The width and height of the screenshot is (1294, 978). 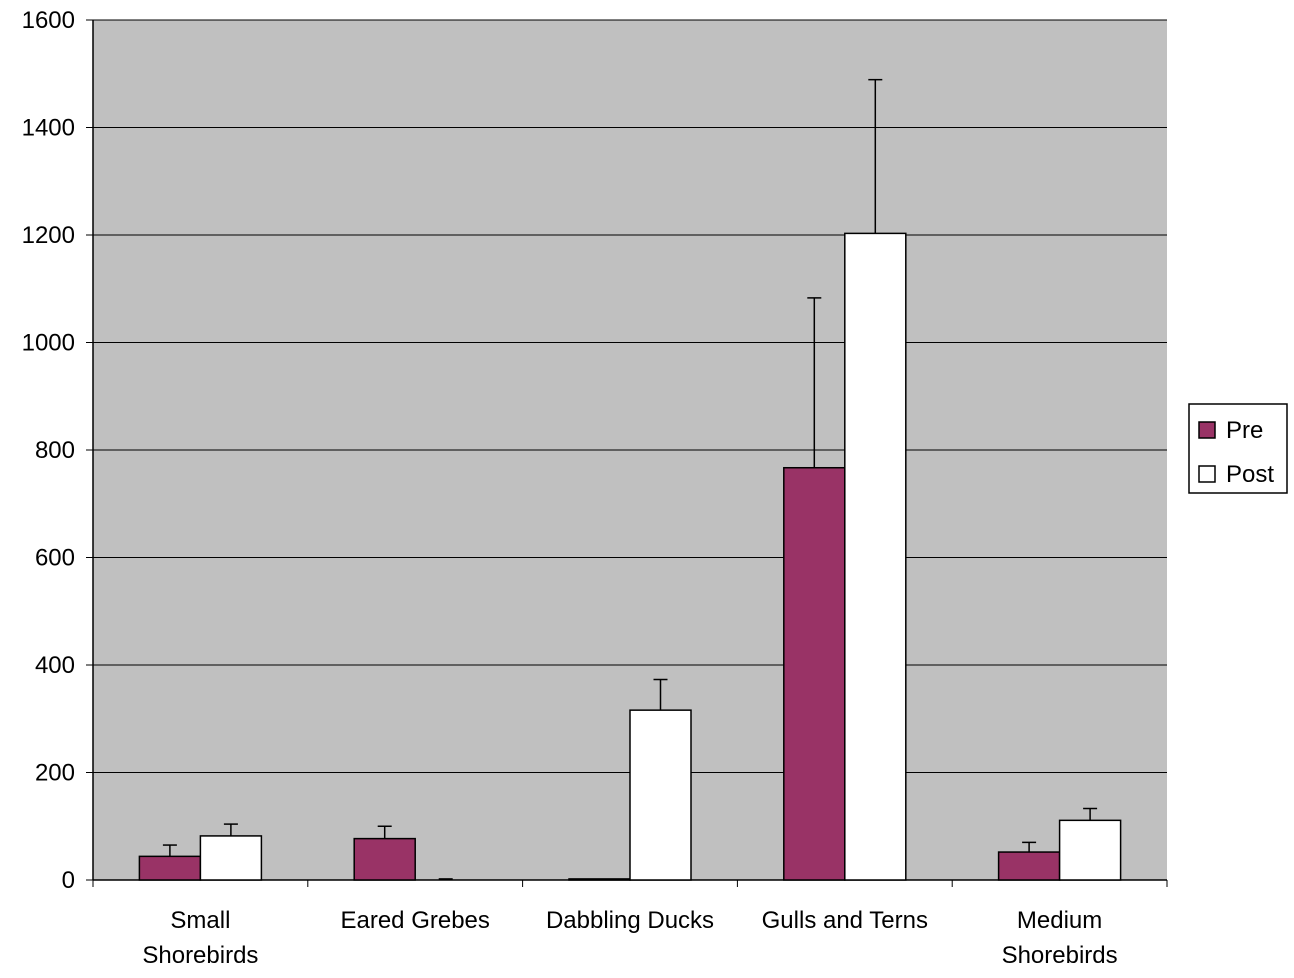 I want to click on y-tick-label: 1200, so click(x=48, y=235).